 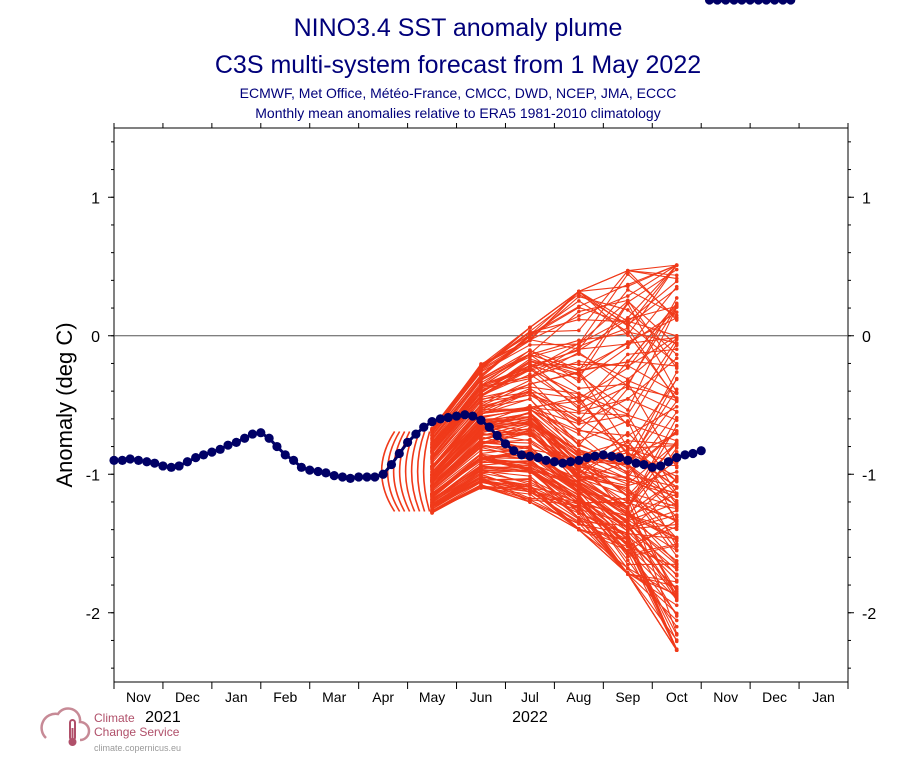 What do you see at coordinates (432, 697) in the screenshot?
I see `x-month-label: May` at bounding box center [432, 697].